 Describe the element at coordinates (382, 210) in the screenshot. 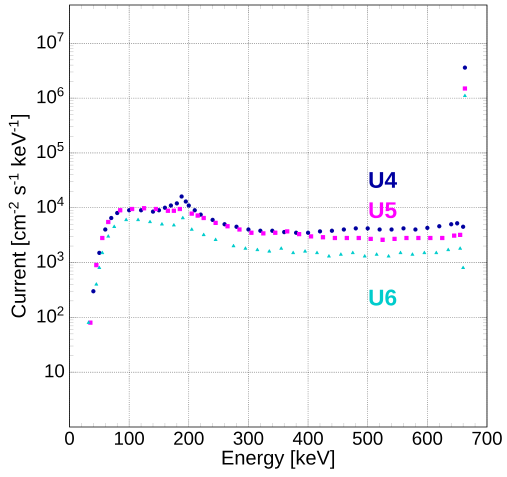

I see `series-label: U5` at that location.